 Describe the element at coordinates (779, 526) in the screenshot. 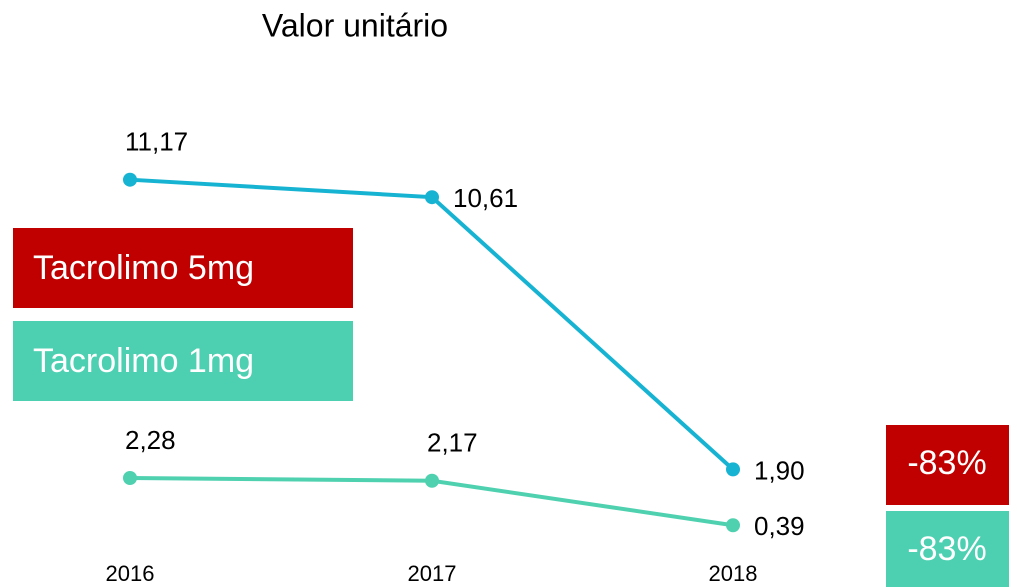

I see `data-label: 0,39` at that location.